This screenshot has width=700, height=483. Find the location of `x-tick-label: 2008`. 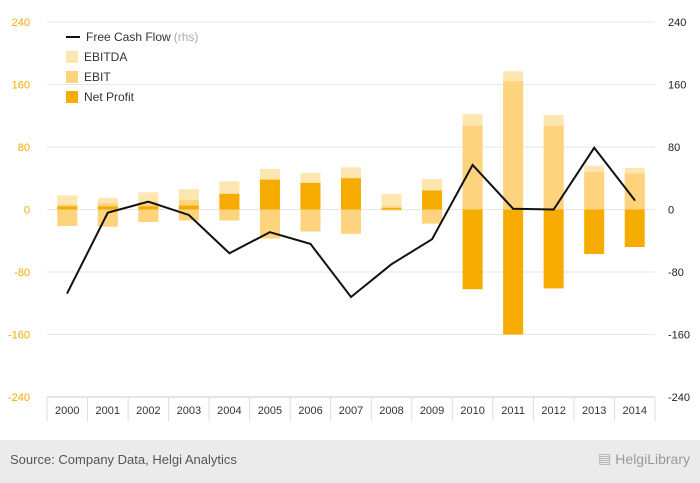

x-tick-label: 2008 is located at coordinates (391, 411).